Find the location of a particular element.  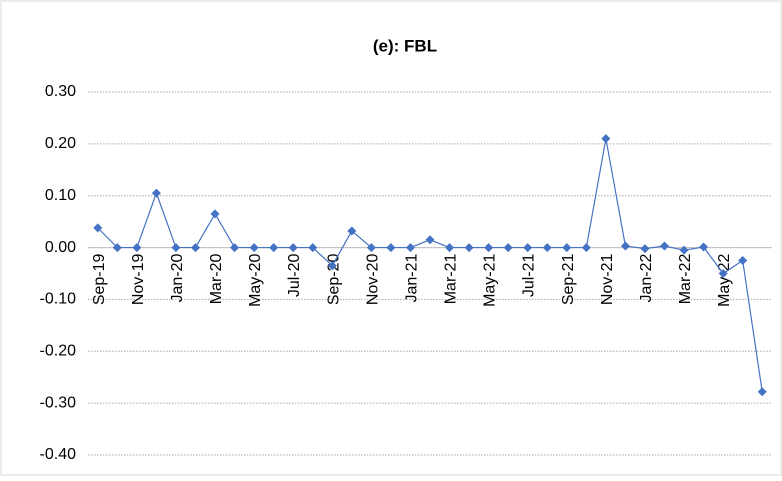

y-tick-label: -0.10 is located at coordinates (58, 299).